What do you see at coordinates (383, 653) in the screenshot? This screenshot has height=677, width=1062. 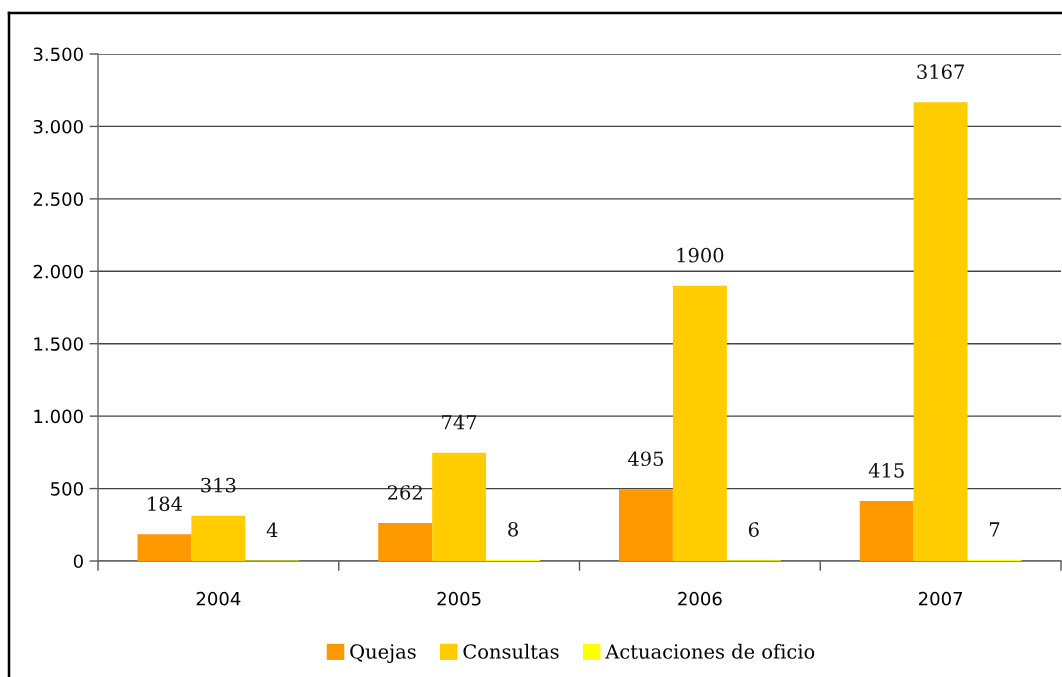 I see `legend-label: Quejas` at bounding box center [383, 653].